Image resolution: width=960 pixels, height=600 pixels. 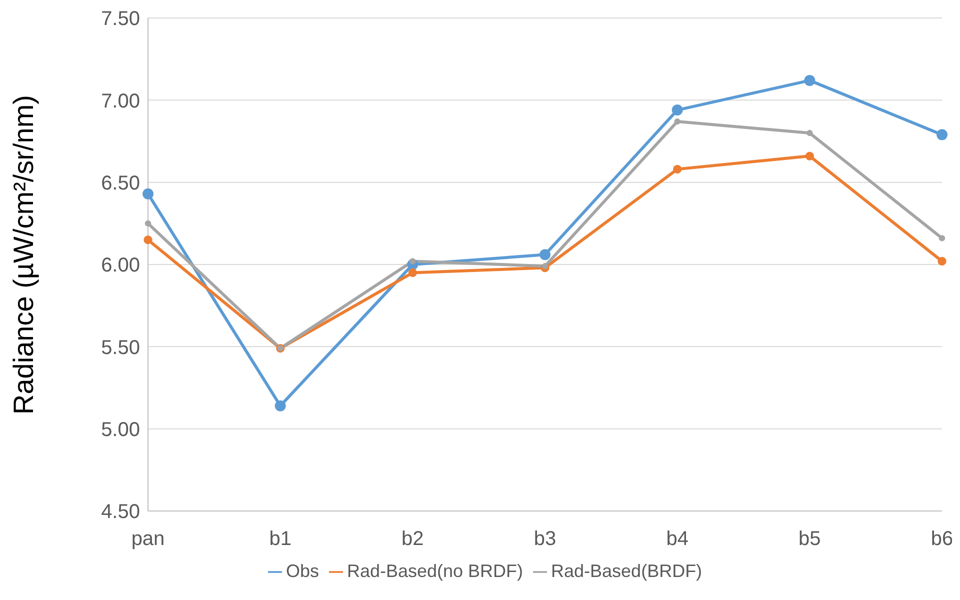 I want to click on y-tick-label: 6.50, so click(x=120, y=183).